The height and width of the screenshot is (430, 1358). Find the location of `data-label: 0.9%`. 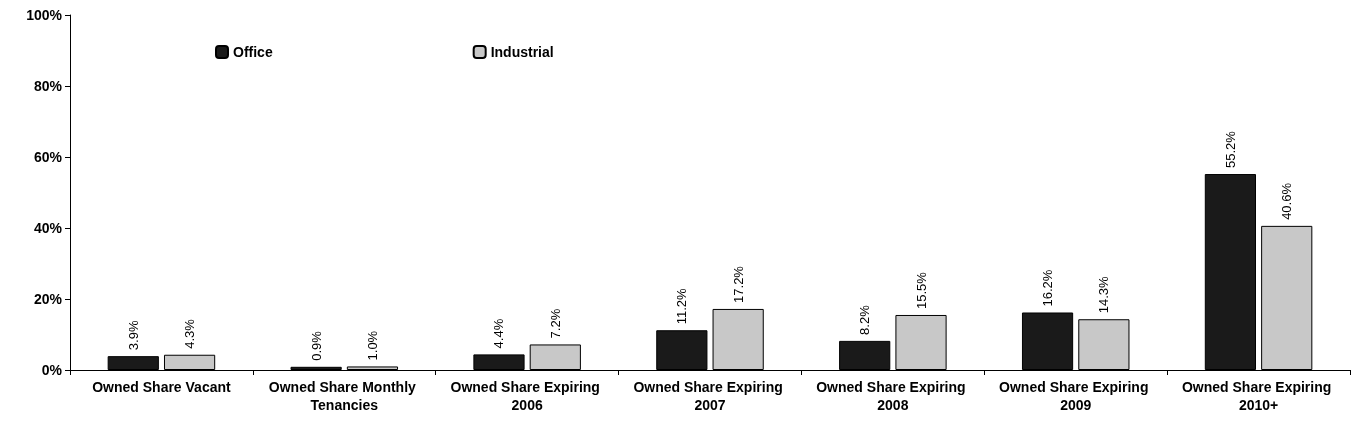

data-label: 0.9% is located at coordinates (316, 345).